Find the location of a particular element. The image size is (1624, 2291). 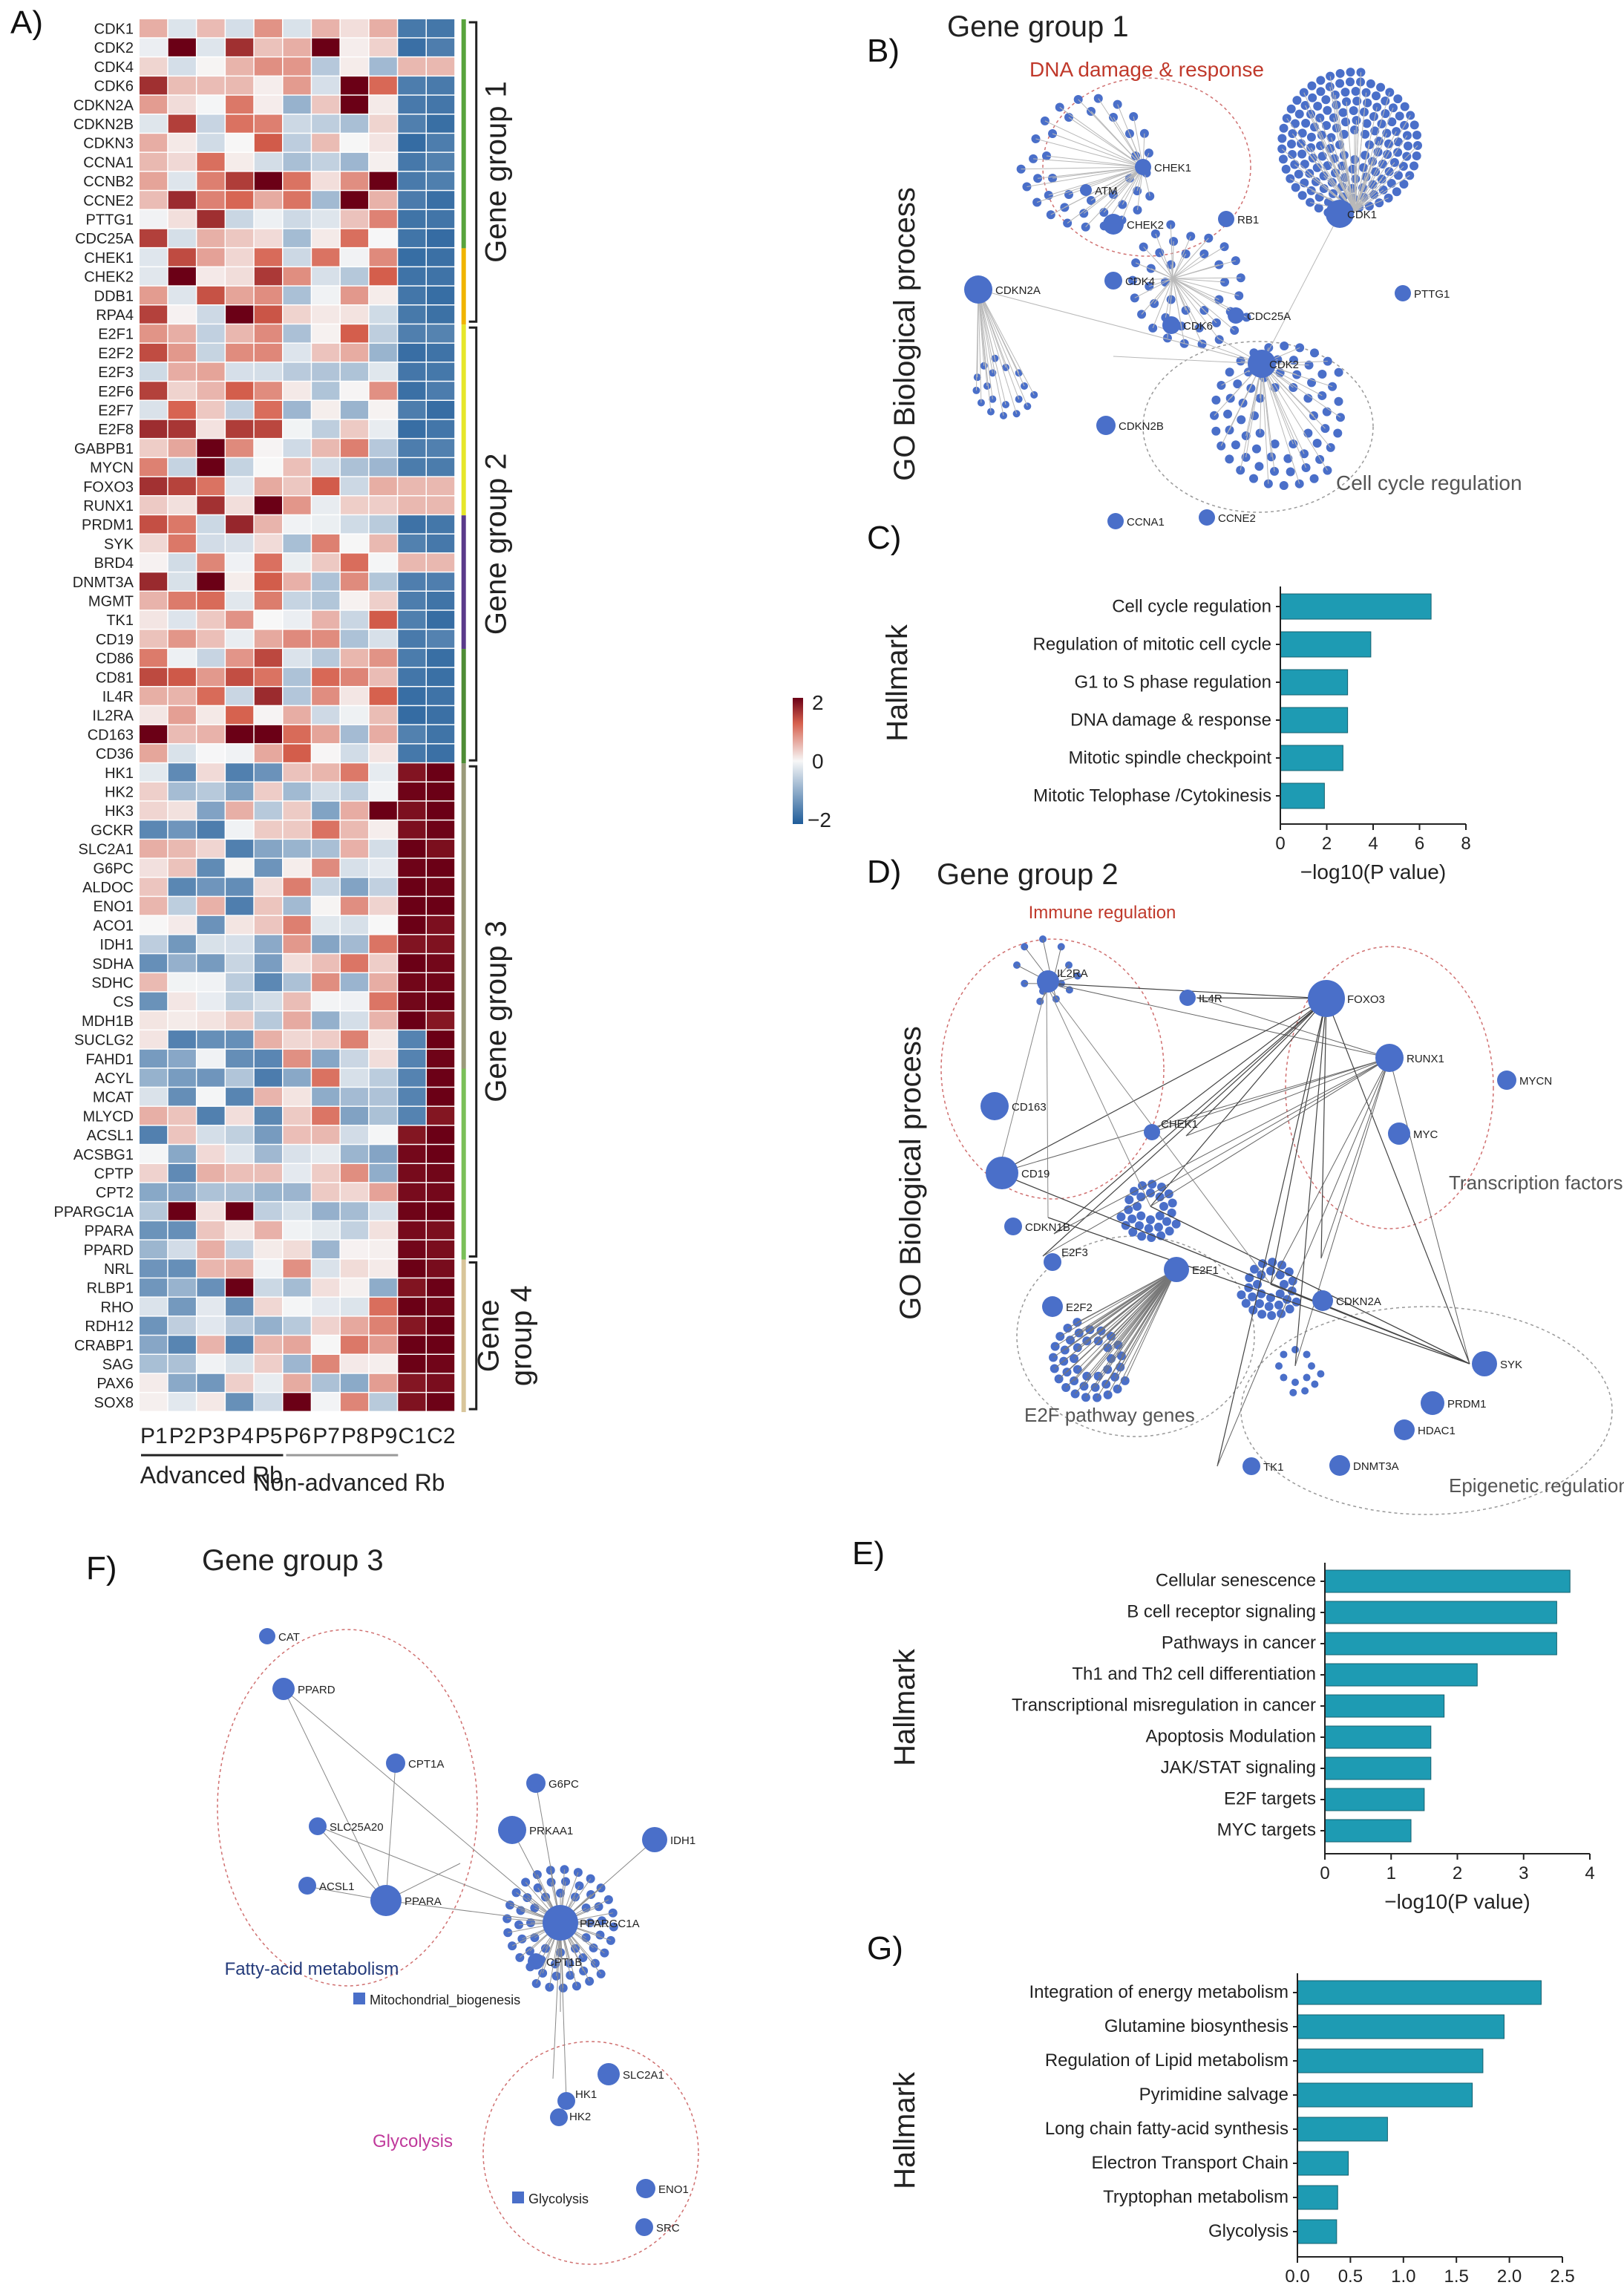

x-axis-label: −log10(P value) is located at coordinates (1457, 1901).